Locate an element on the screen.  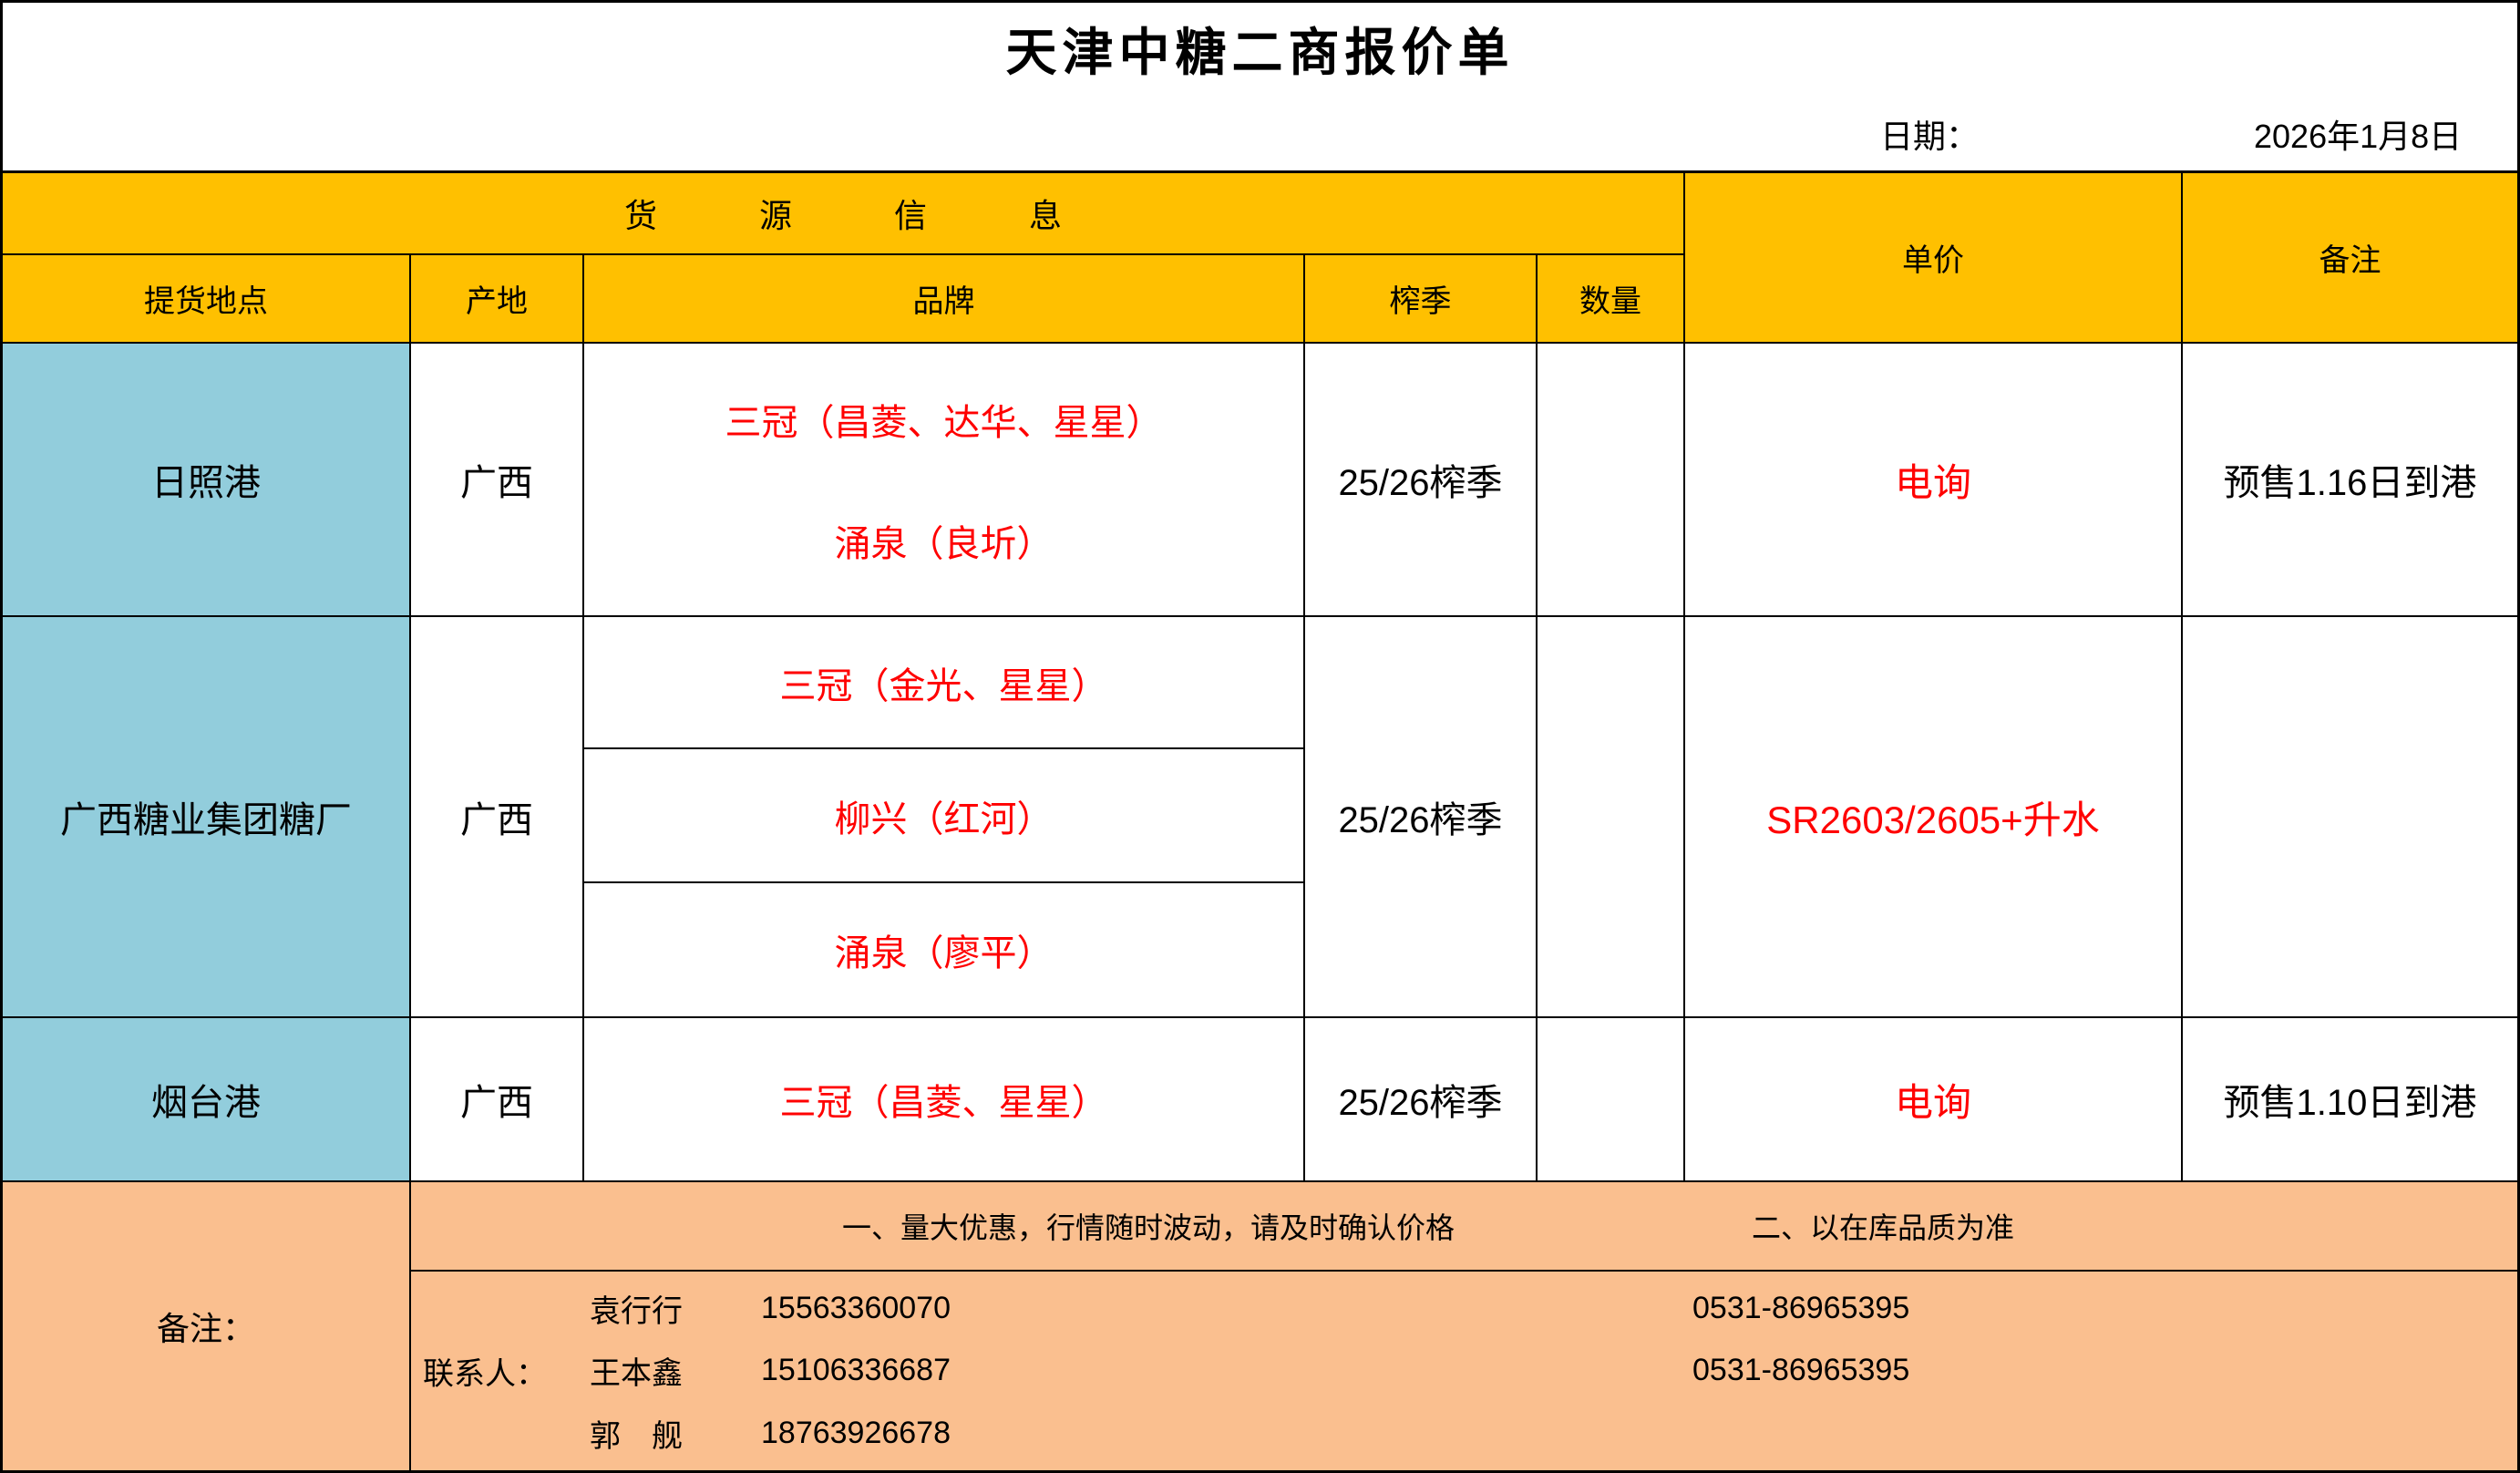
brand-line: 涌泉（良圻） is located at coordinates (944, 543).